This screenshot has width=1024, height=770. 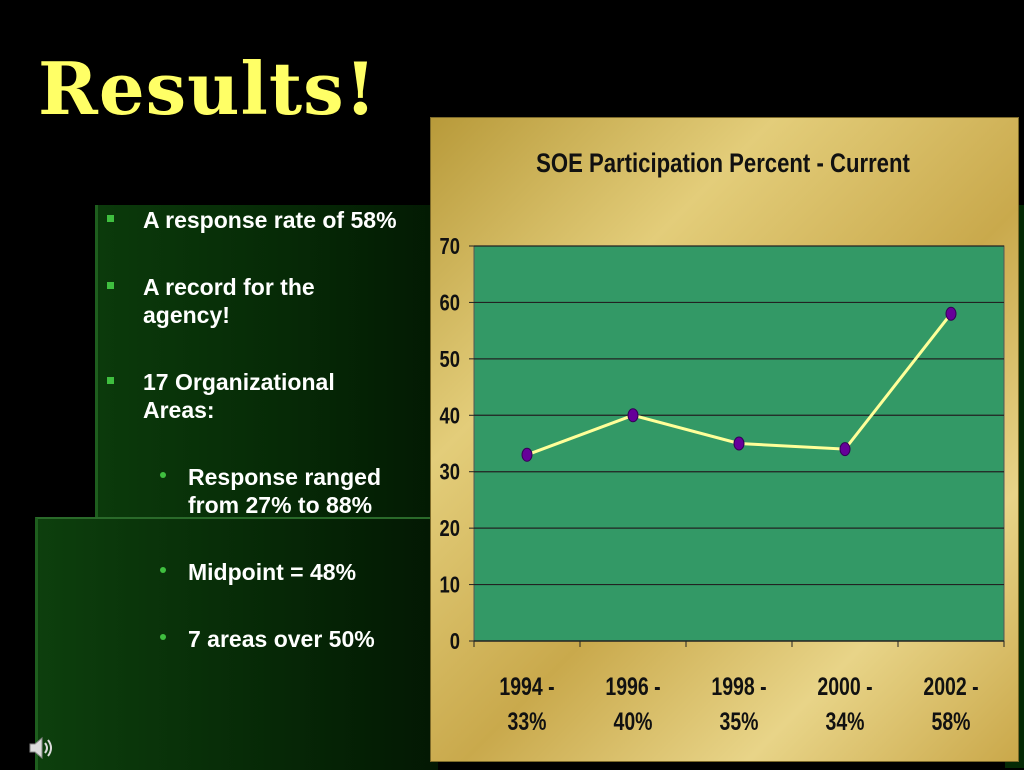 I want to click on sub-bullet-item: 7 areas over 50%, so click(x=255, y=639).